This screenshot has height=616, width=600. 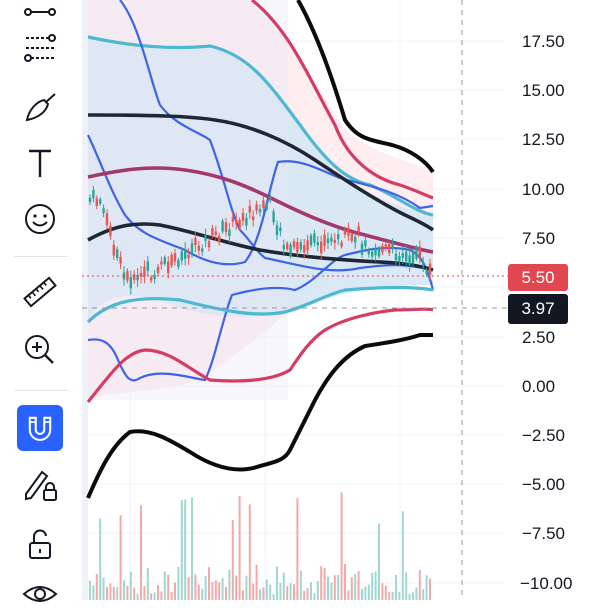 What do you see at coordinates (544, 484) in the screenshot?
I see `price-axis-label: −5.00` at bounding box center [544, 484].